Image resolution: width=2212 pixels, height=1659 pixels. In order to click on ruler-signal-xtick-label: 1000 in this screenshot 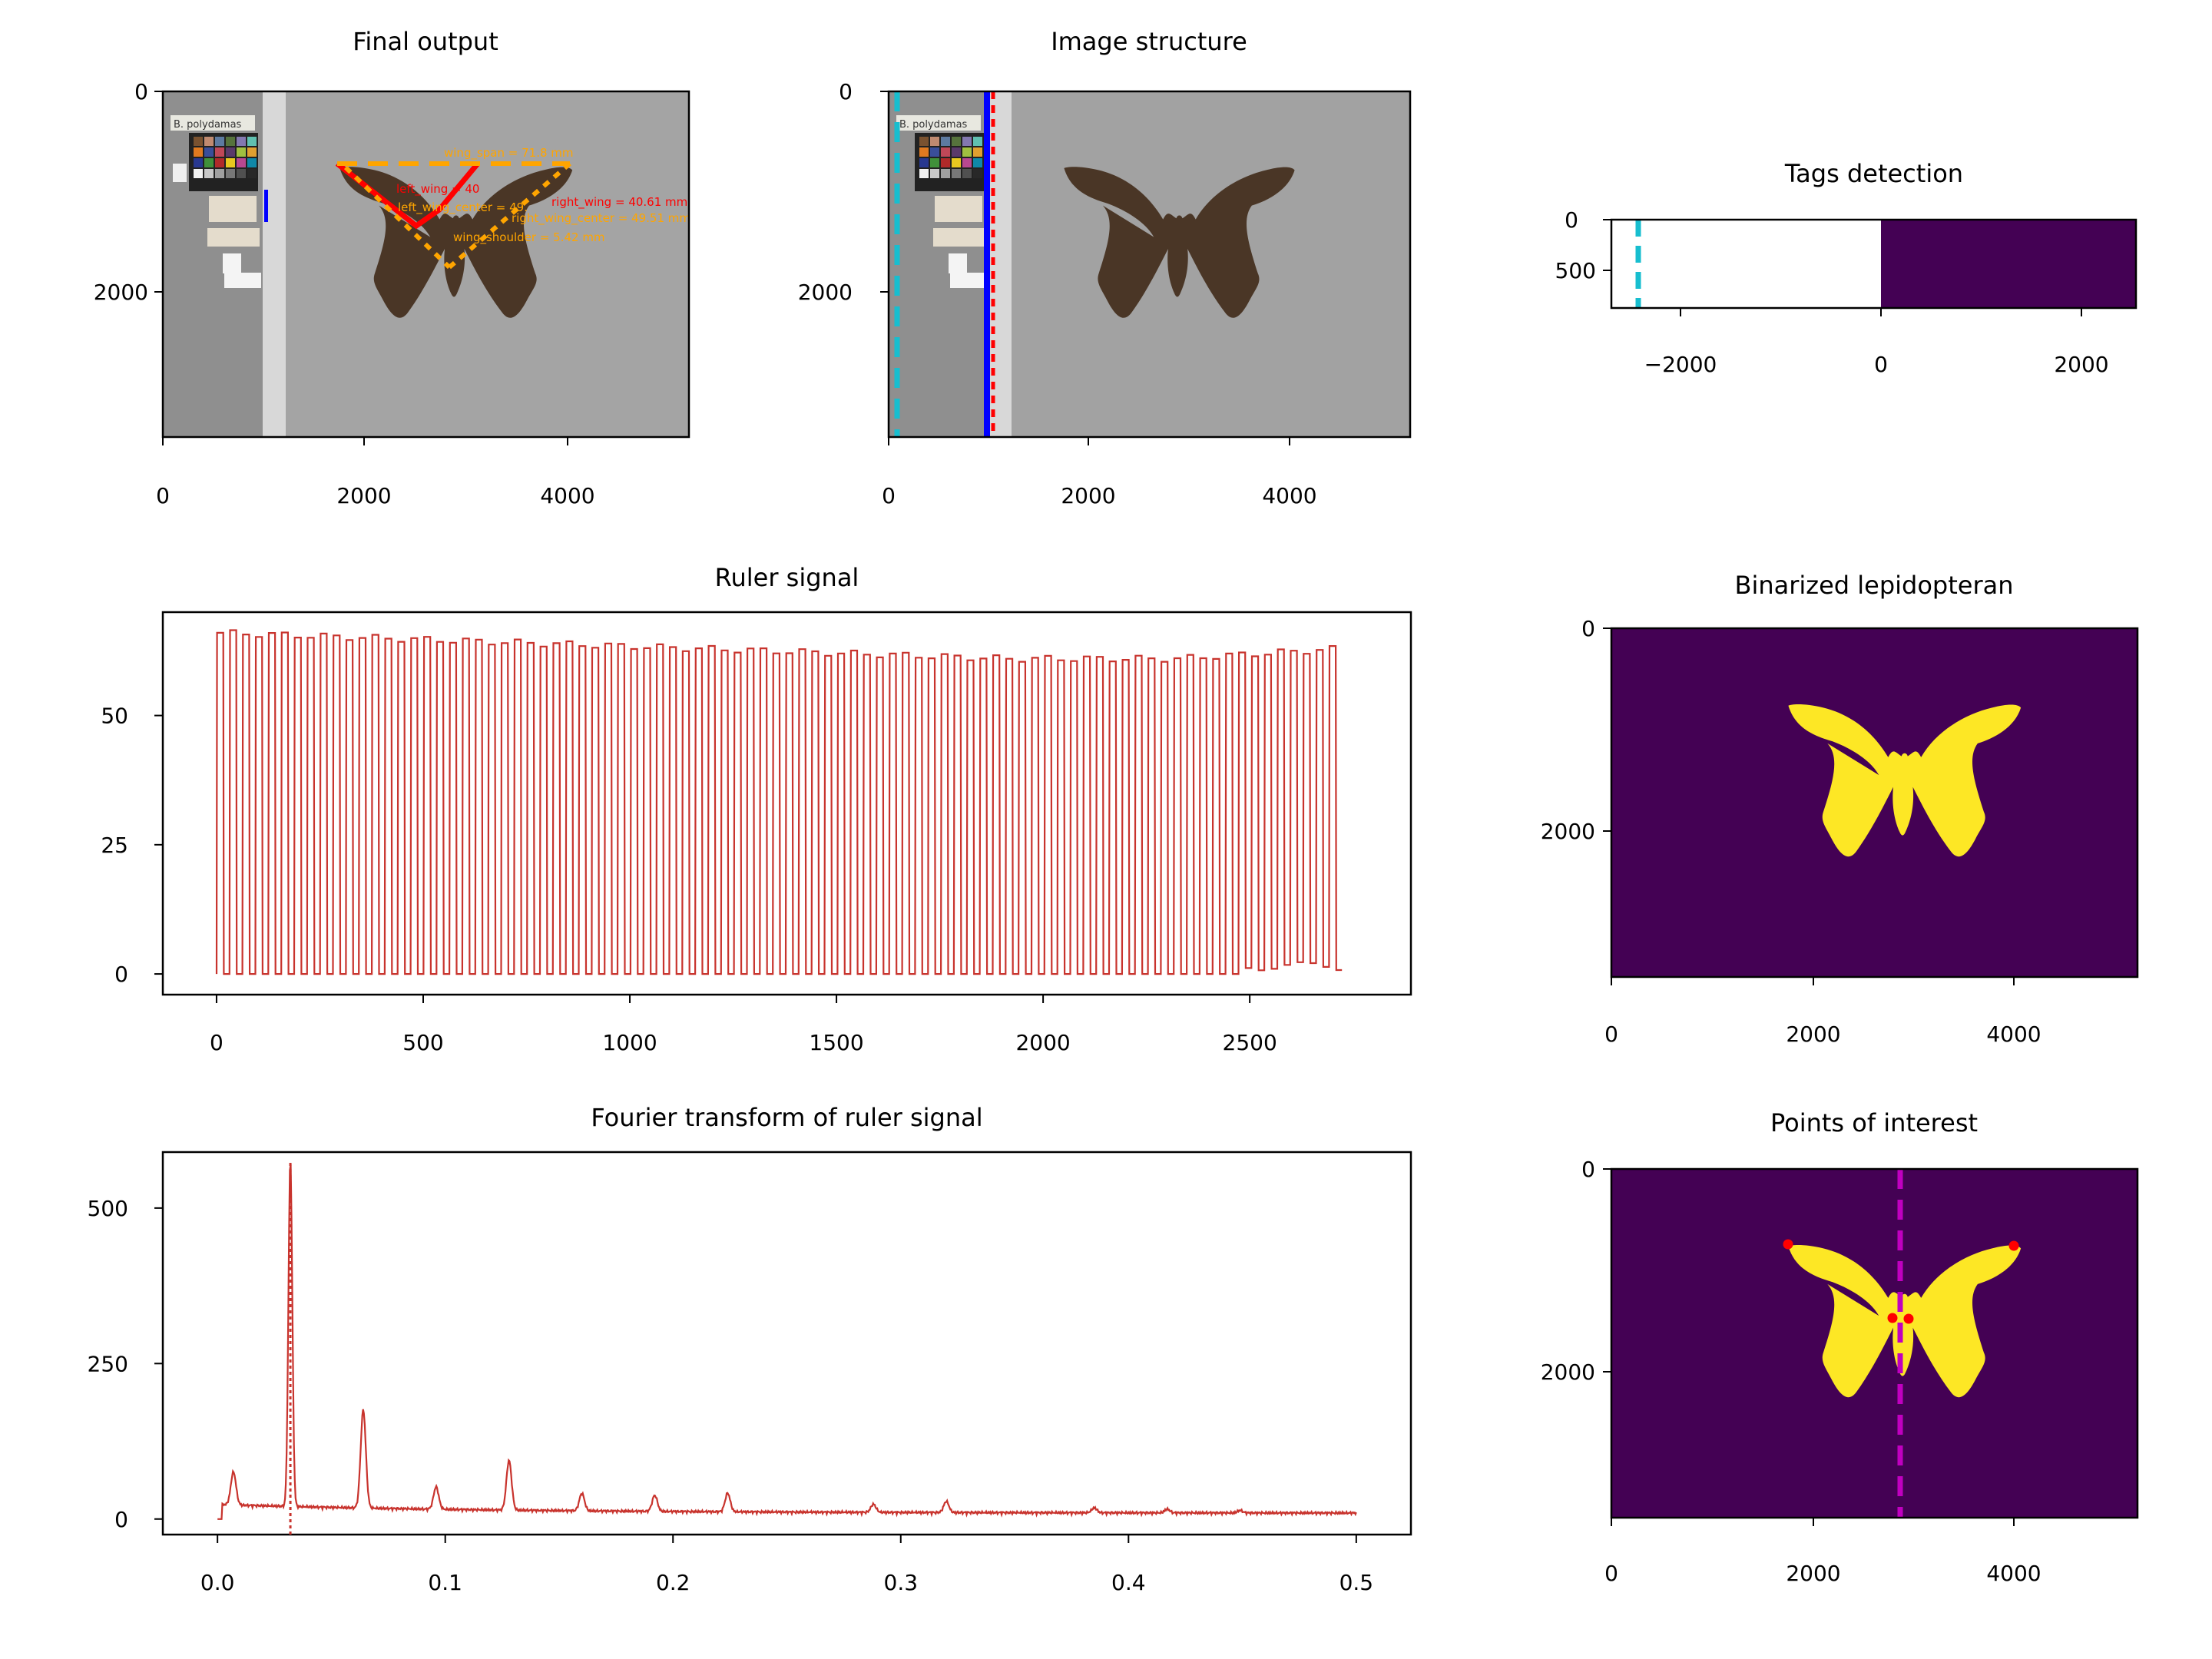, I will do `click(630, 1043)`.